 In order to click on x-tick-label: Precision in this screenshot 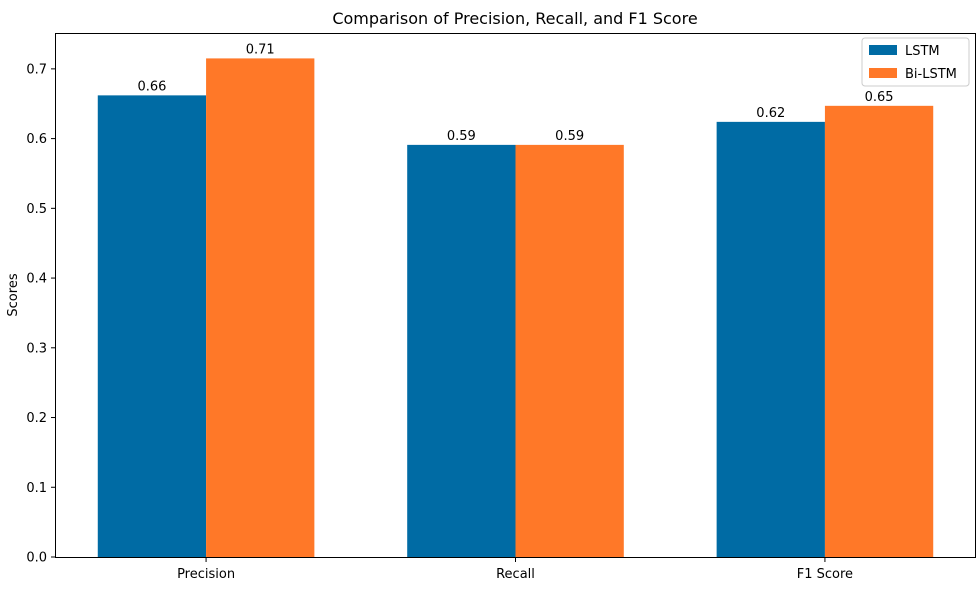, I will do `click(206, 574)`.